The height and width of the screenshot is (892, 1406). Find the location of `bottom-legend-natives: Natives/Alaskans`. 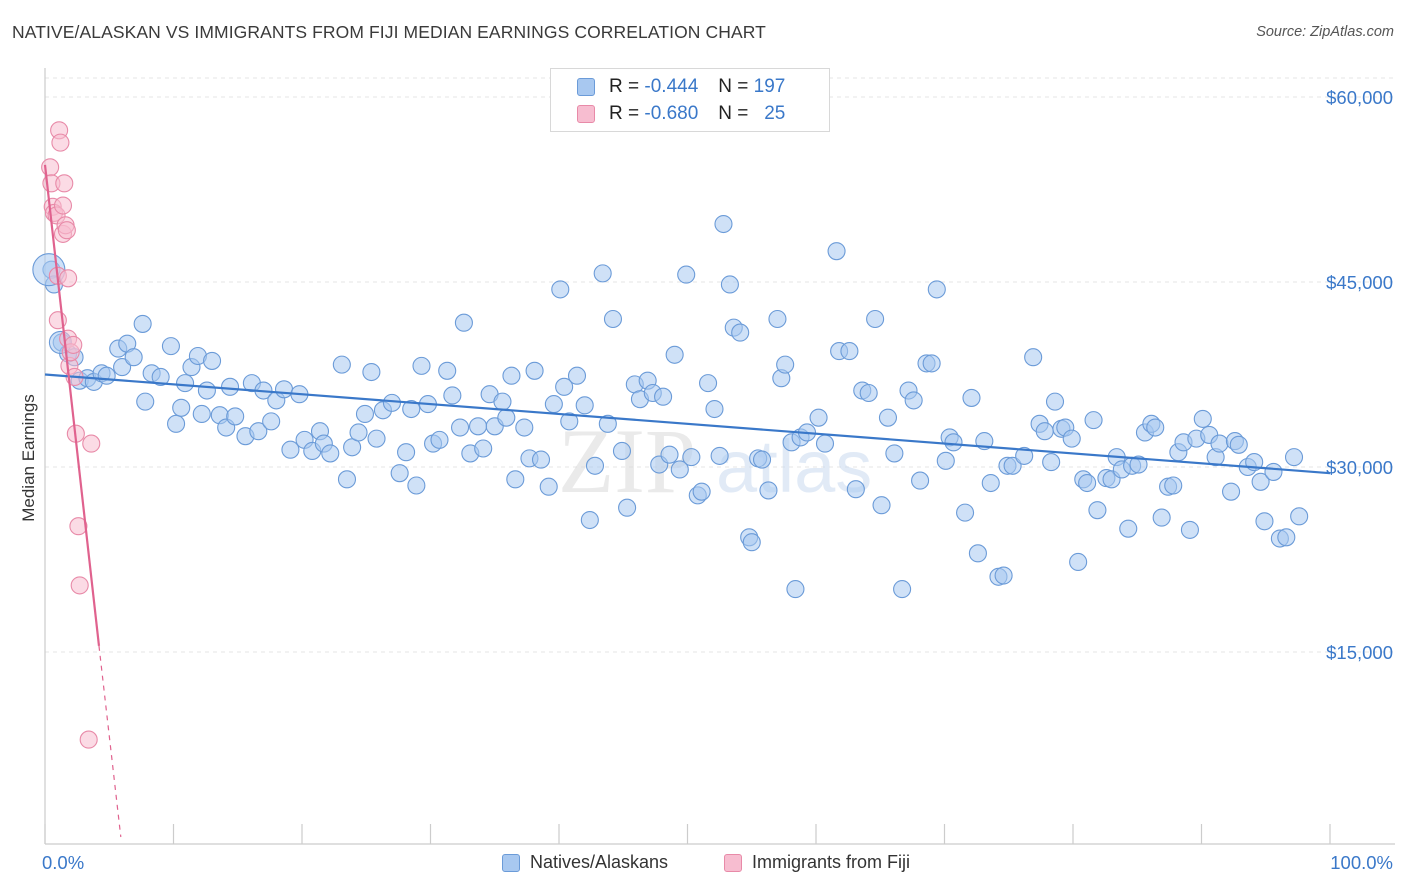

bottom-legend-natives: Natives/Alaskans is located at coordinates (585, 862).